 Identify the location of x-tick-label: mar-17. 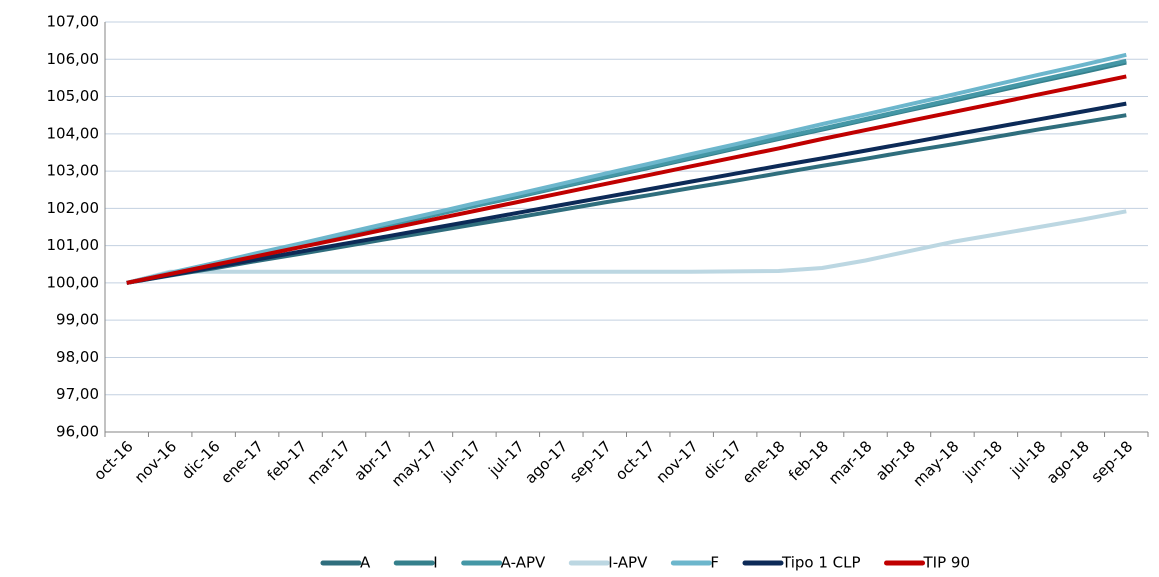
(328, 462).